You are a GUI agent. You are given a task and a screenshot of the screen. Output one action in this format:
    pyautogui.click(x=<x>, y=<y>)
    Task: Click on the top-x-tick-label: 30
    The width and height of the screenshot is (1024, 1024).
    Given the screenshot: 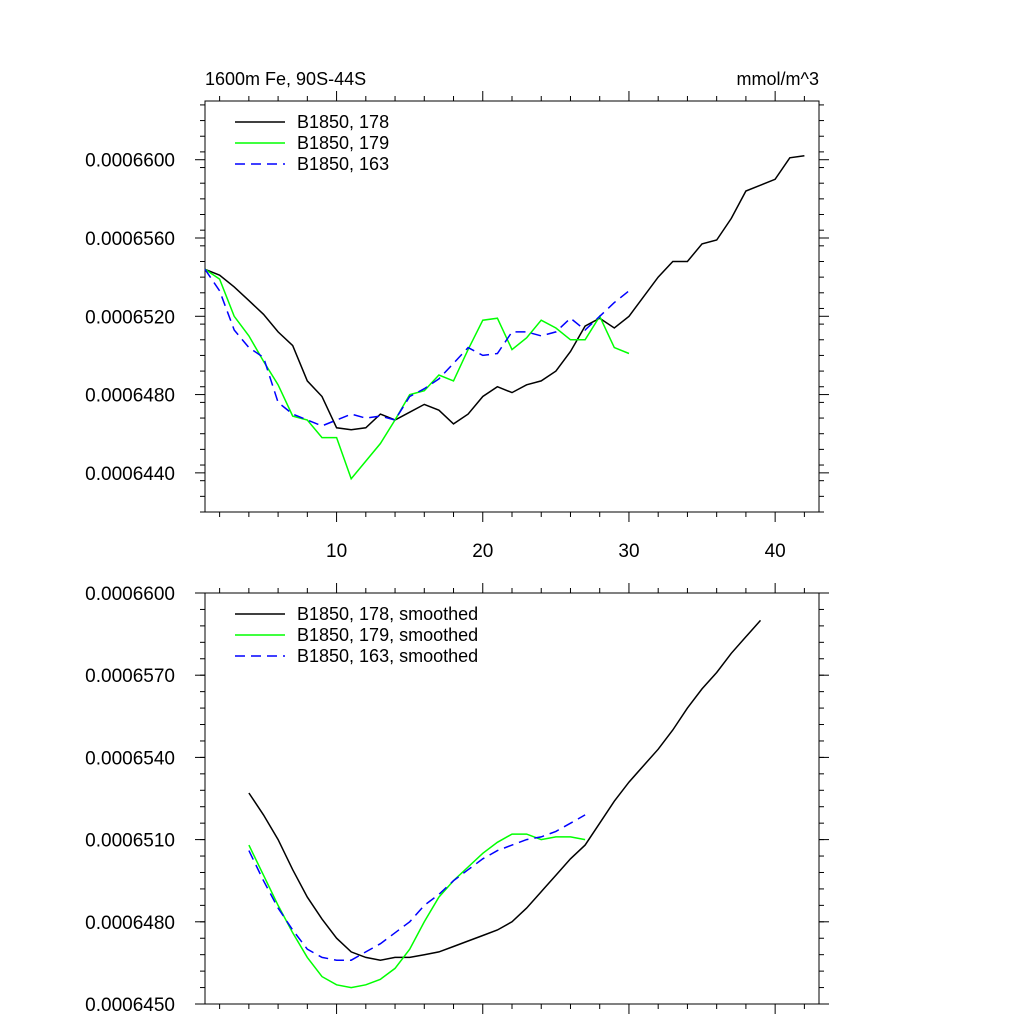 What is the action you would take?
    pyautogui.click(x=628, y=551)
    